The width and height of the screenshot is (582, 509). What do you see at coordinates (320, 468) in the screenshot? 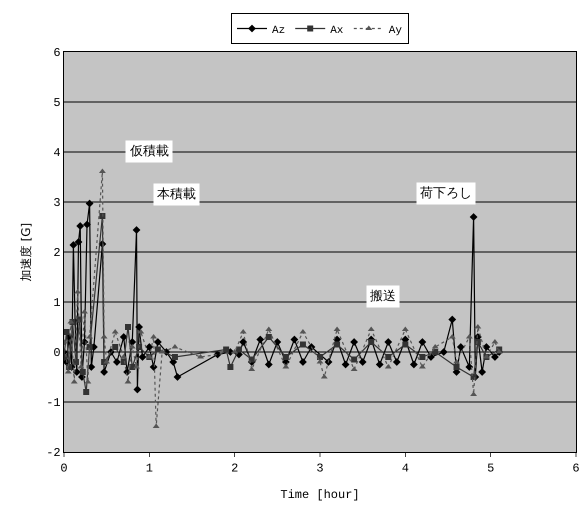
I see `x-tick-label: 3` at bounding box center [320, 468].